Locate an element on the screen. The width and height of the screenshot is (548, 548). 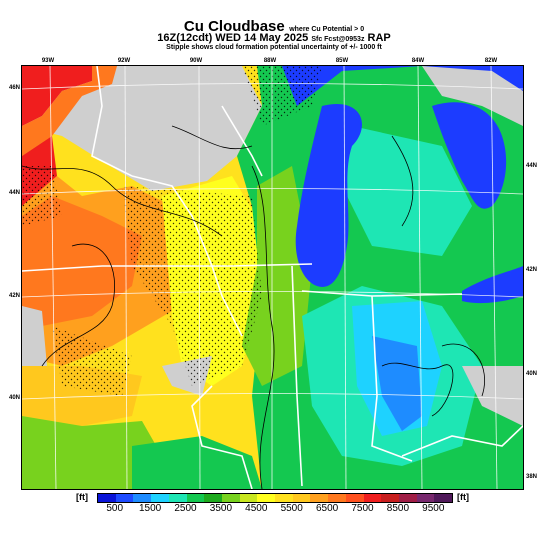
lat-label-left: 42N is located at coordinates (15, 296).